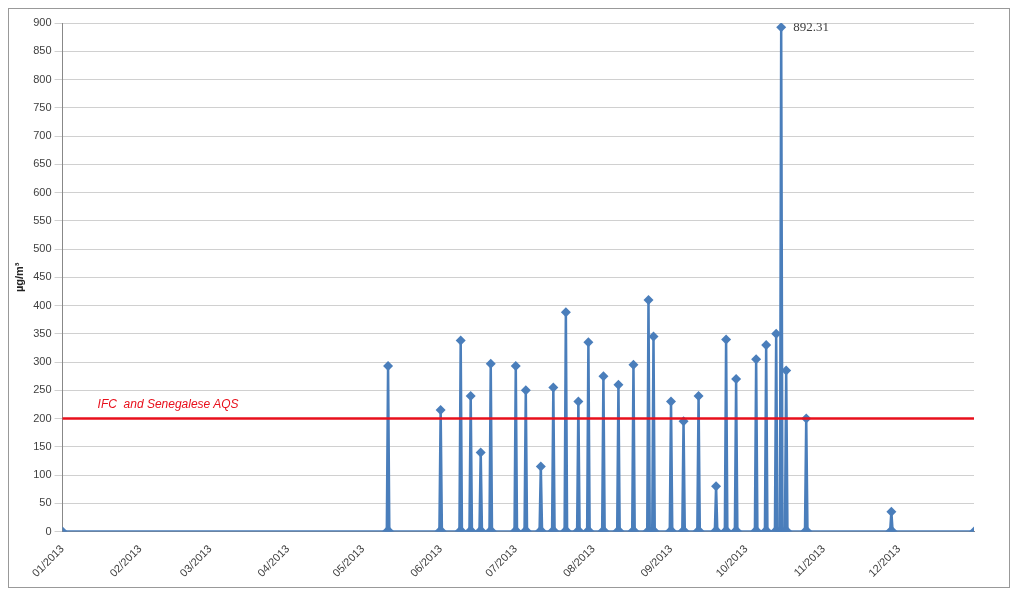 The image size is (1031, 599). I want to click on y-tick-label: 350, so click(42, 332).